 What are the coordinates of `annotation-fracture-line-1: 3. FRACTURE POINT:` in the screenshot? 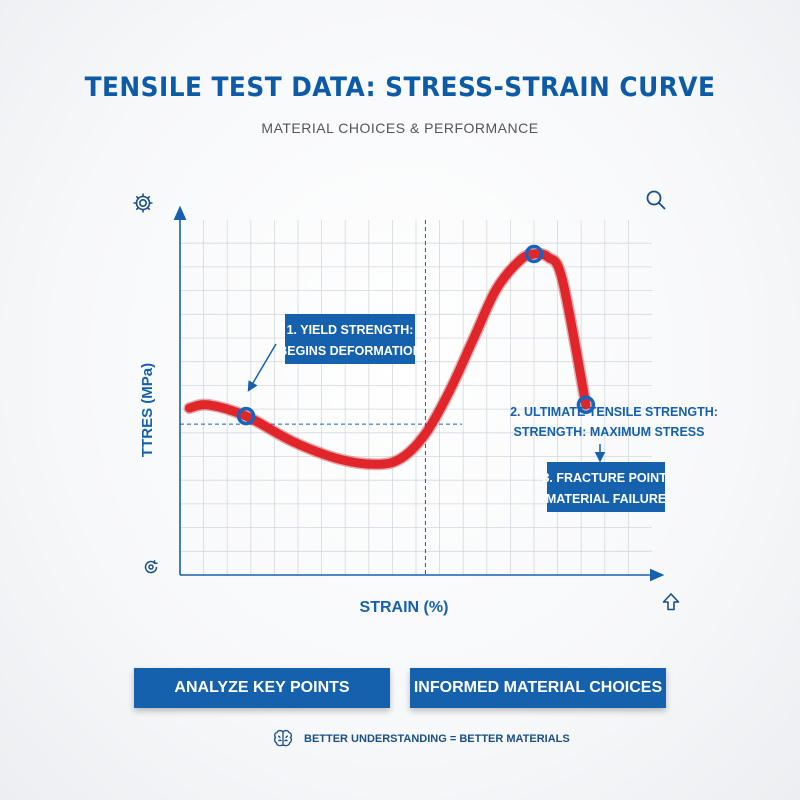 It's located at (605, 478).